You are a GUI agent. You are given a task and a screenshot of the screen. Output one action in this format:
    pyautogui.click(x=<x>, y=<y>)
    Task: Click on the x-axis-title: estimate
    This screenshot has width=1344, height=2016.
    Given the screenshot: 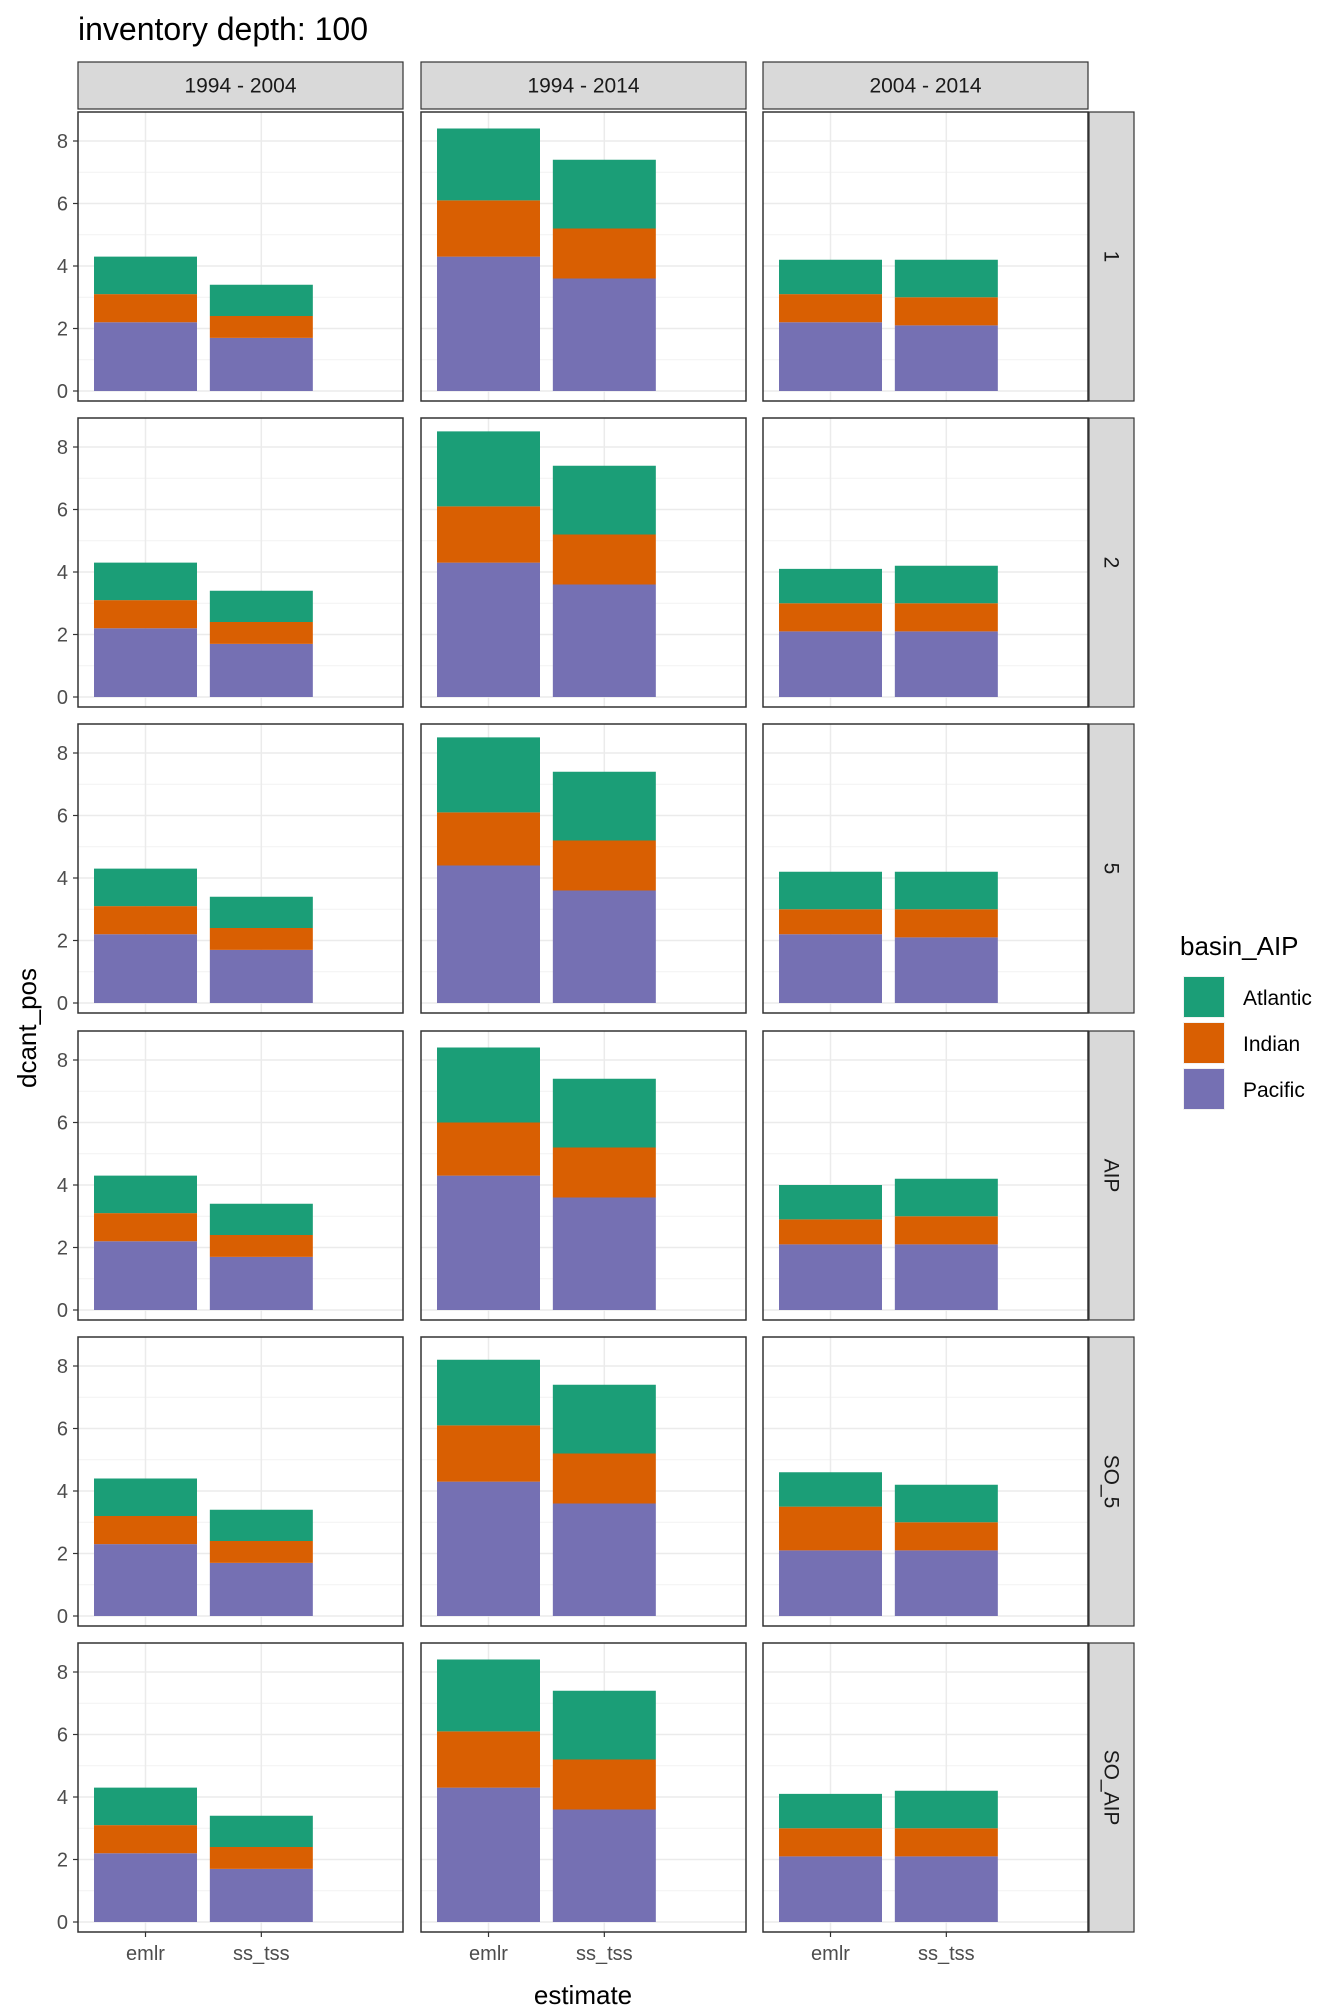 What is the action you would take?
    pyautogui.click(x=583, y=1995)
    